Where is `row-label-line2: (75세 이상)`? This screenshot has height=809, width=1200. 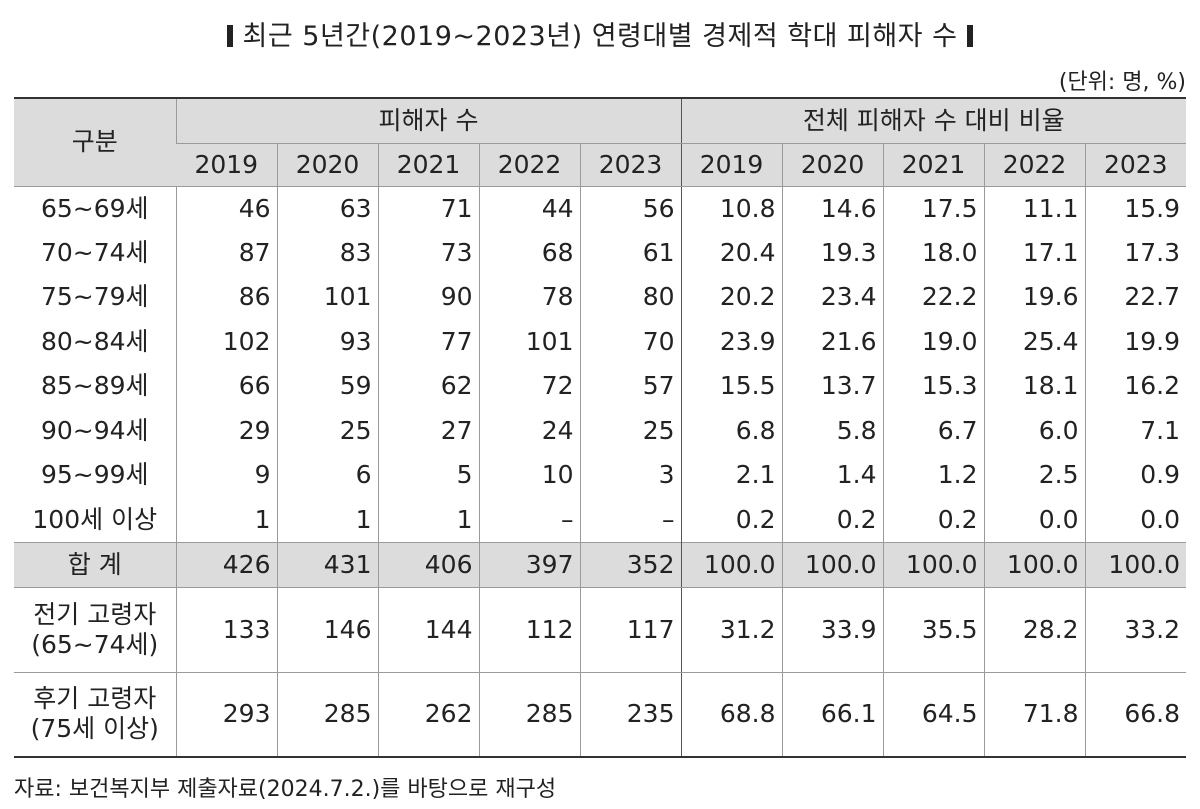
row-label-line2: (75세 이상) is located at coordinates (94, 729).